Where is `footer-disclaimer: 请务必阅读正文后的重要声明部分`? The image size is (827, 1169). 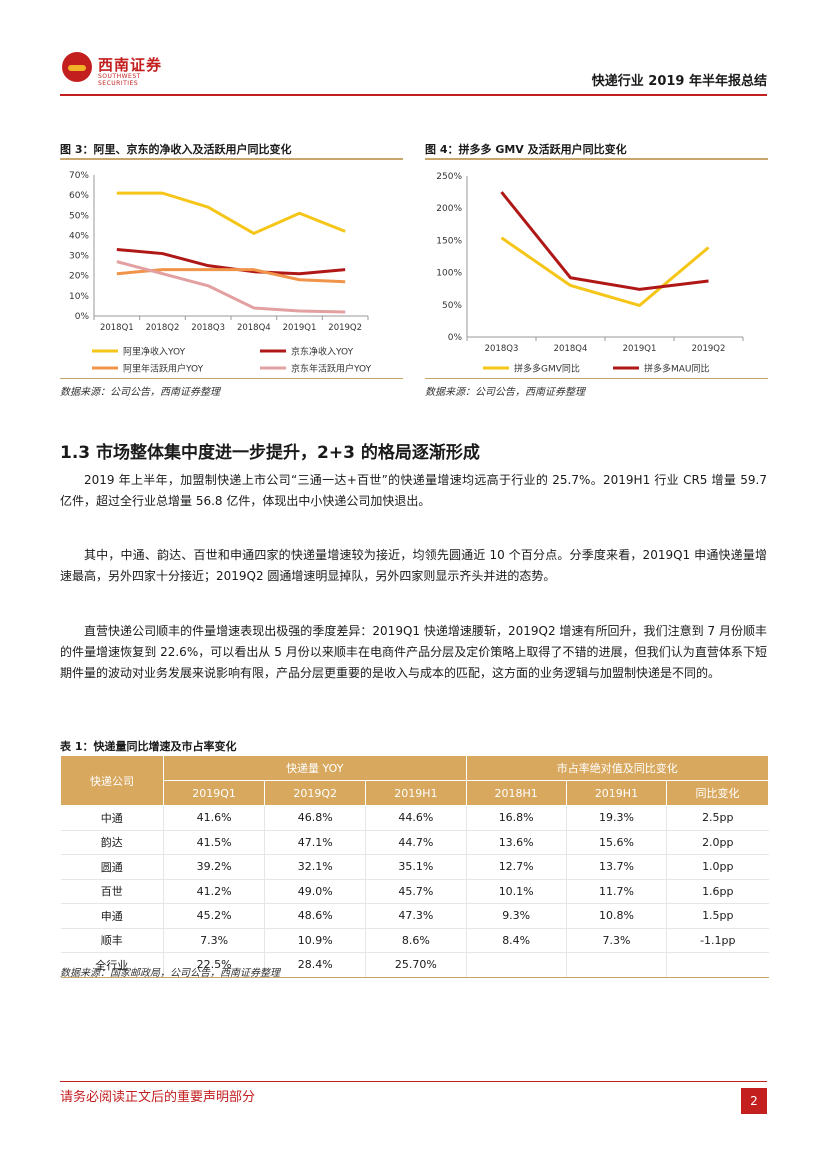 footer-disclaimer: 请务必阅读正文后的重要声明部分 is located at coordinates (158, 1097).